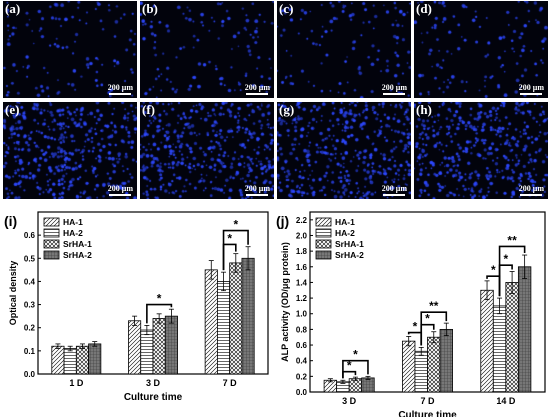 Image resolution: width=550 pixels, height=417 pixels. Describe the element at coordinates (30, 351) in the screenshot. I see `y-tick-label: 0.1` at that location.